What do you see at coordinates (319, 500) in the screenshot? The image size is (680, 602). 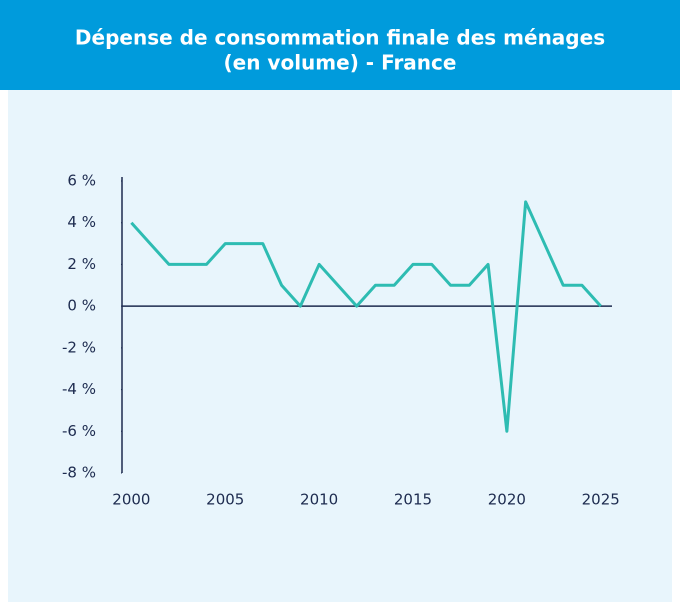 I see `x-tick-label: 2010` at bounding box center [319, 500].